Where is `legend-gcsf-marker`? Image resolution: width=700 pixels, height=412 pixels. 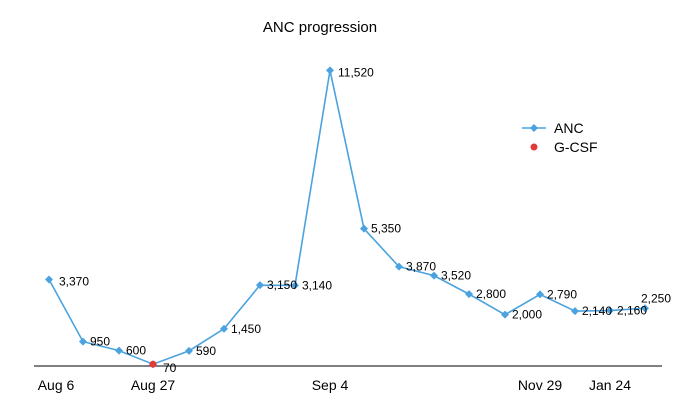 legend-gcsf-marker is located at coordinates (534, 147).